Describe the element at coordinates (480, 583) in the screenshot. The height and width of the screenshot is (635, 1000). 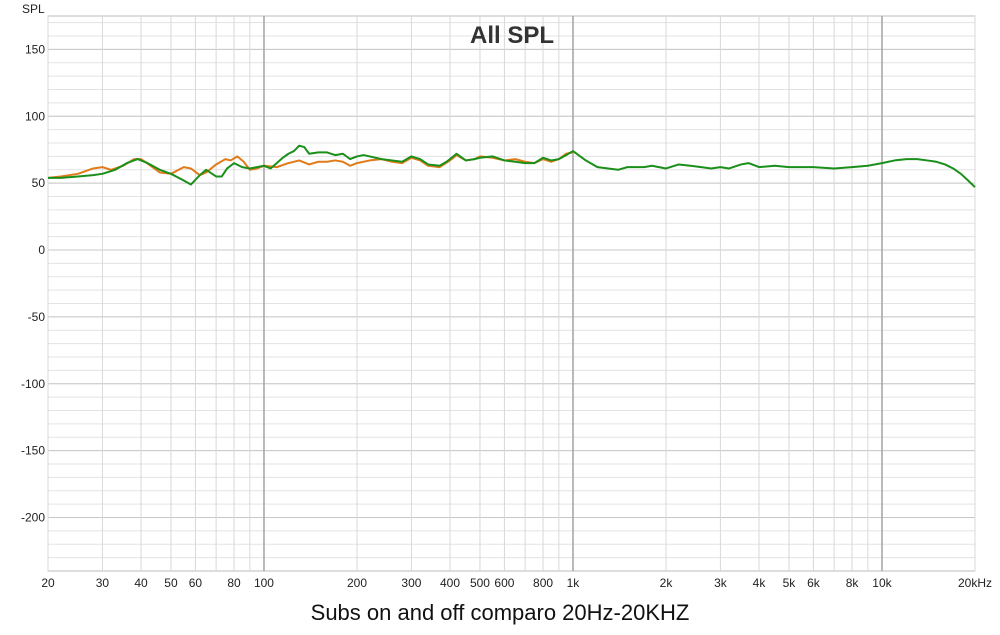
I see `x-tick-label: 500` at that location.